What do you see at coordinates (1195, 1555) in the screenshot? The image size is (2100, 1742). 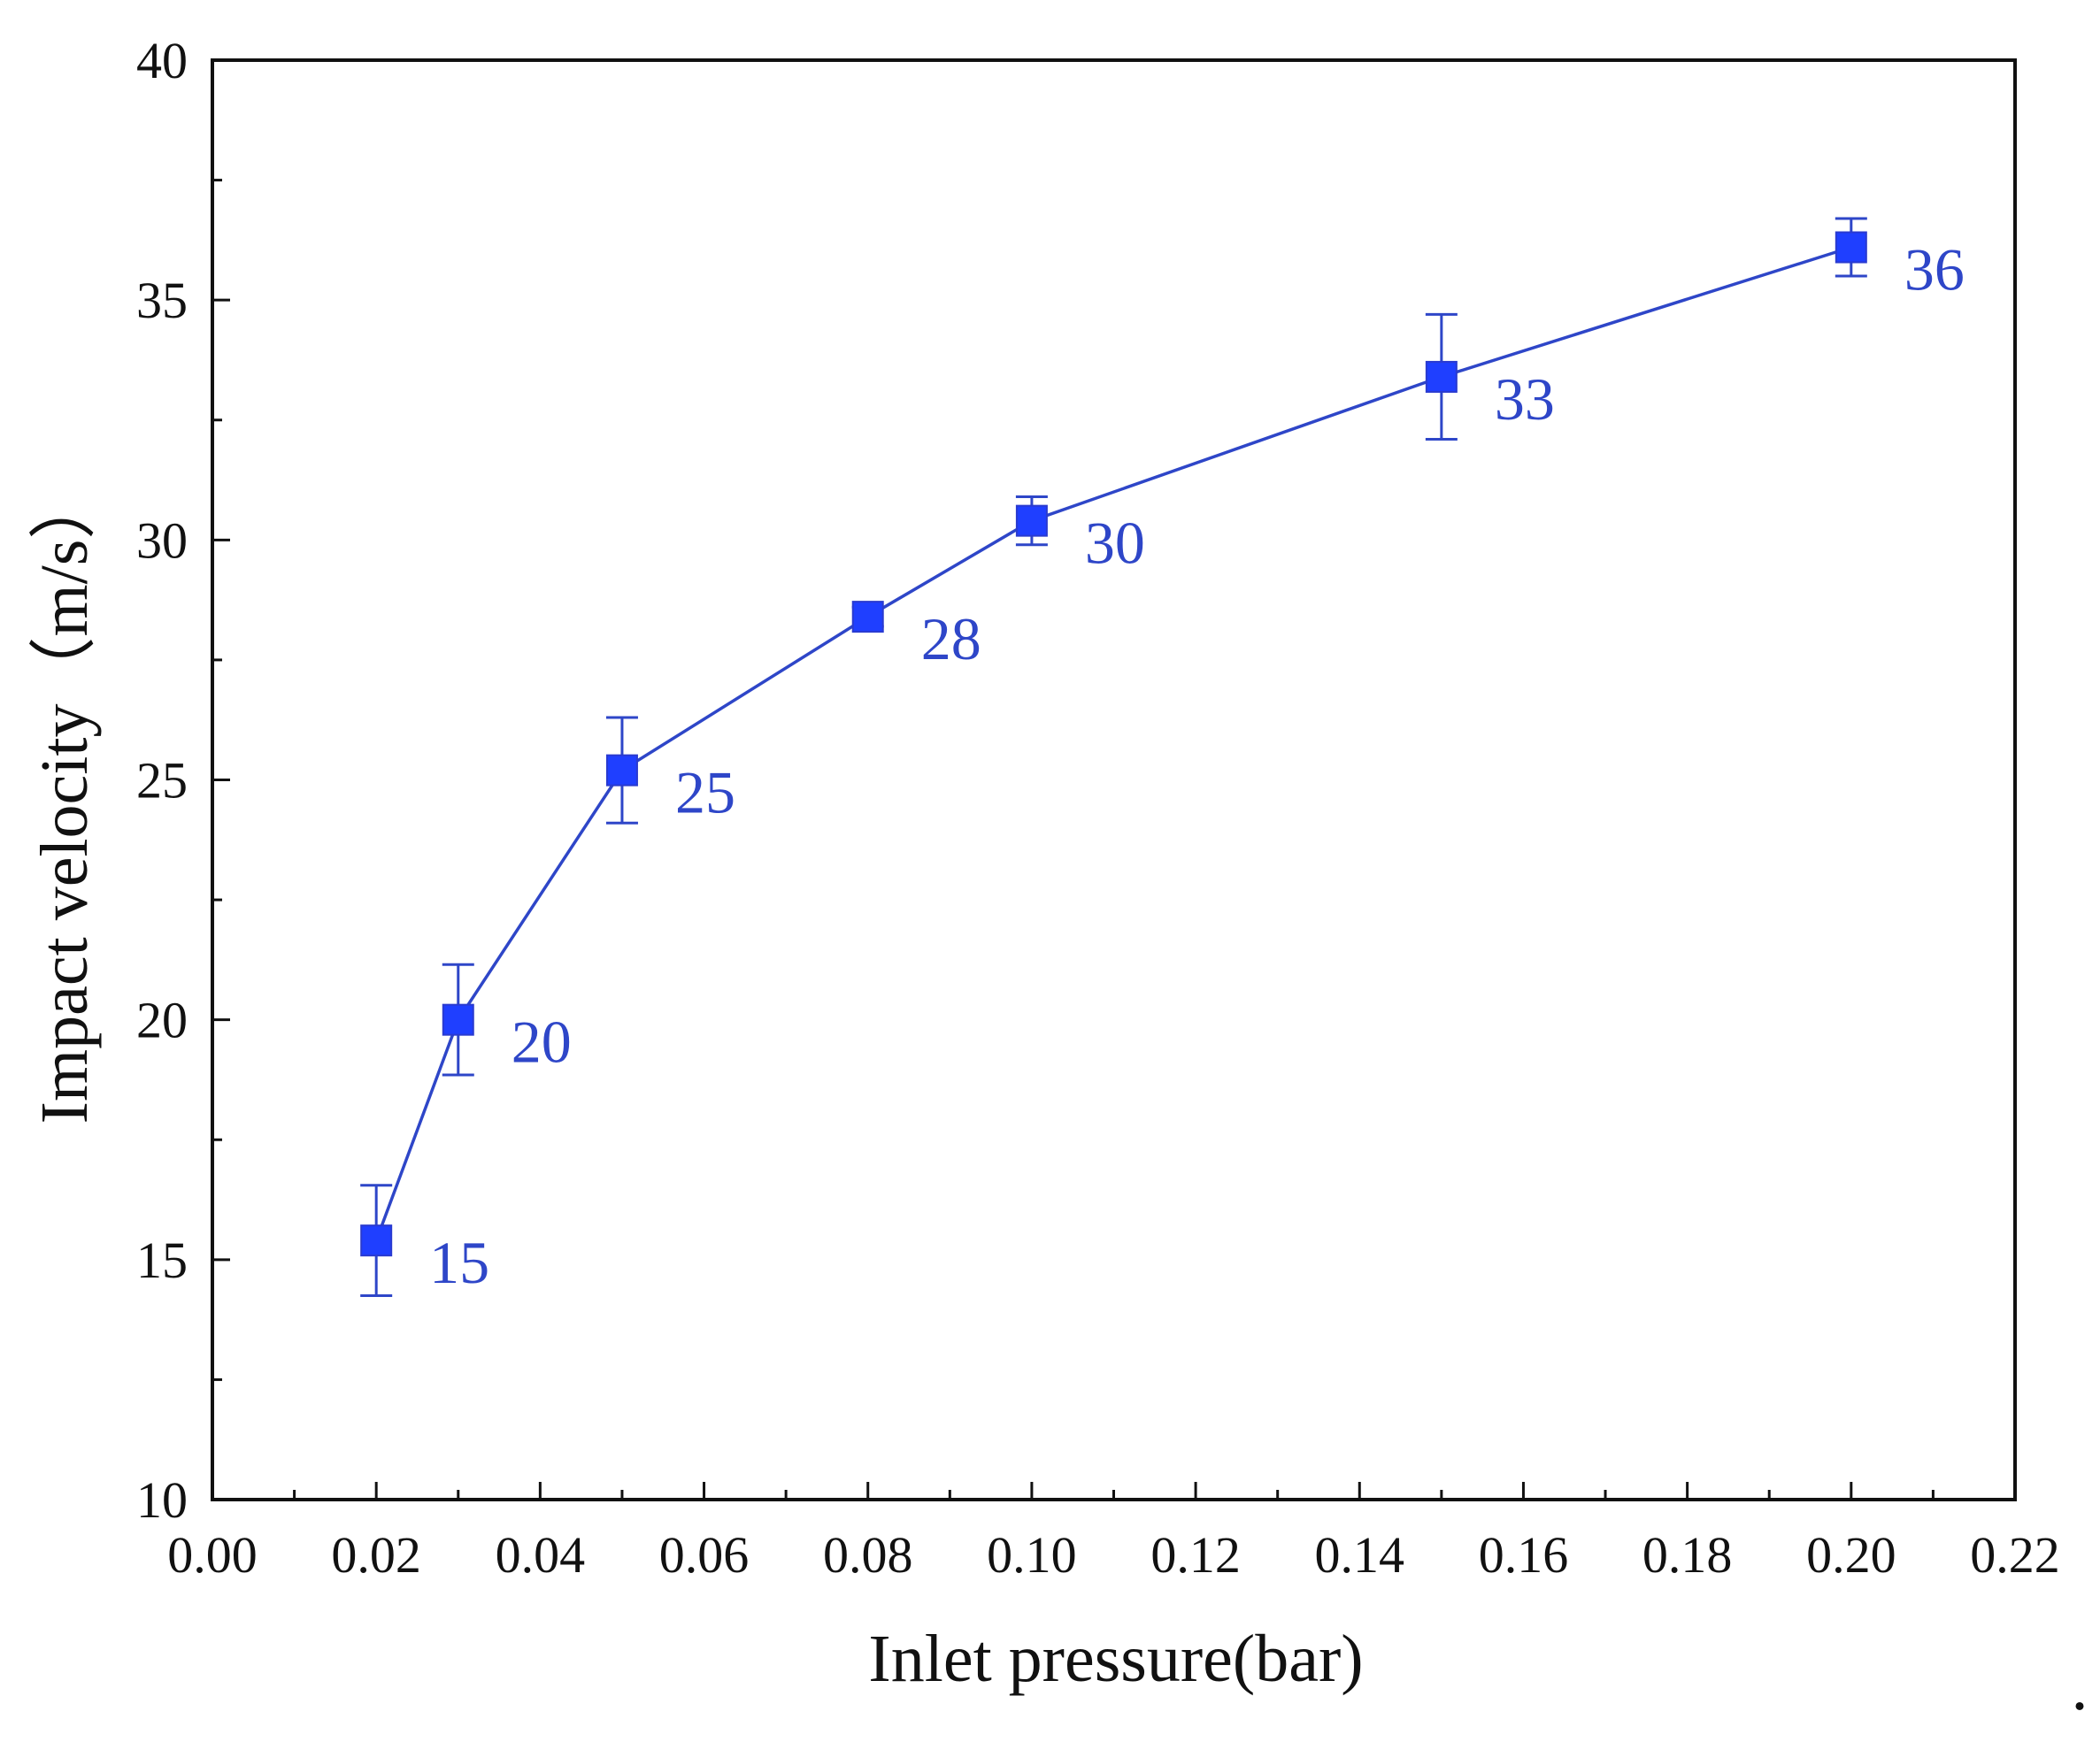 I see `x-tick-label: 0.12` at bounding box center [1195, 1555].